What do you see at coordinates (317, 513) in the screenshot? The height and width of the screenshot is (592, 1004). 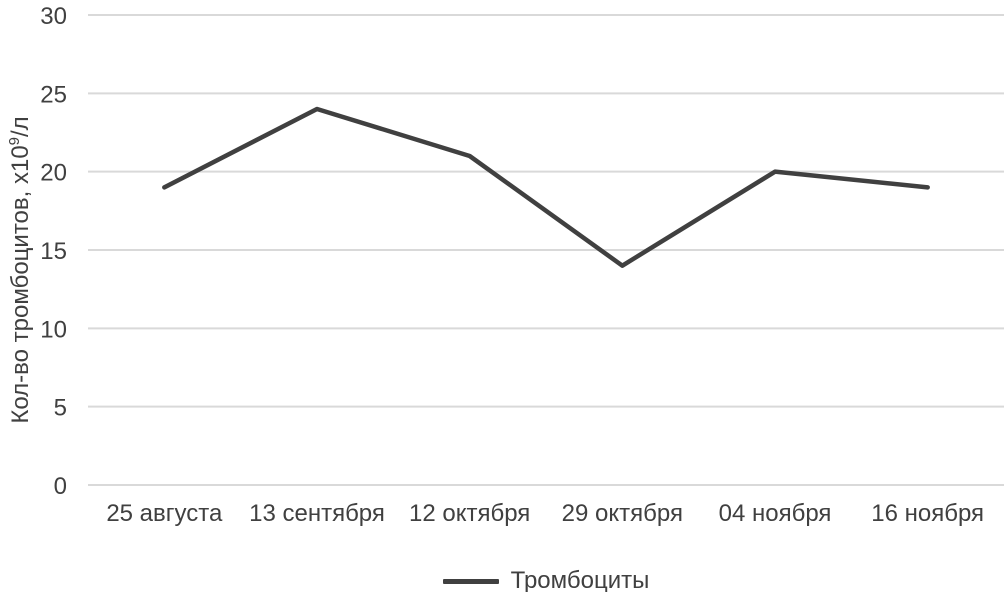 I see `x-axis-label: 13 сентября` at bounding box center [317, 513].